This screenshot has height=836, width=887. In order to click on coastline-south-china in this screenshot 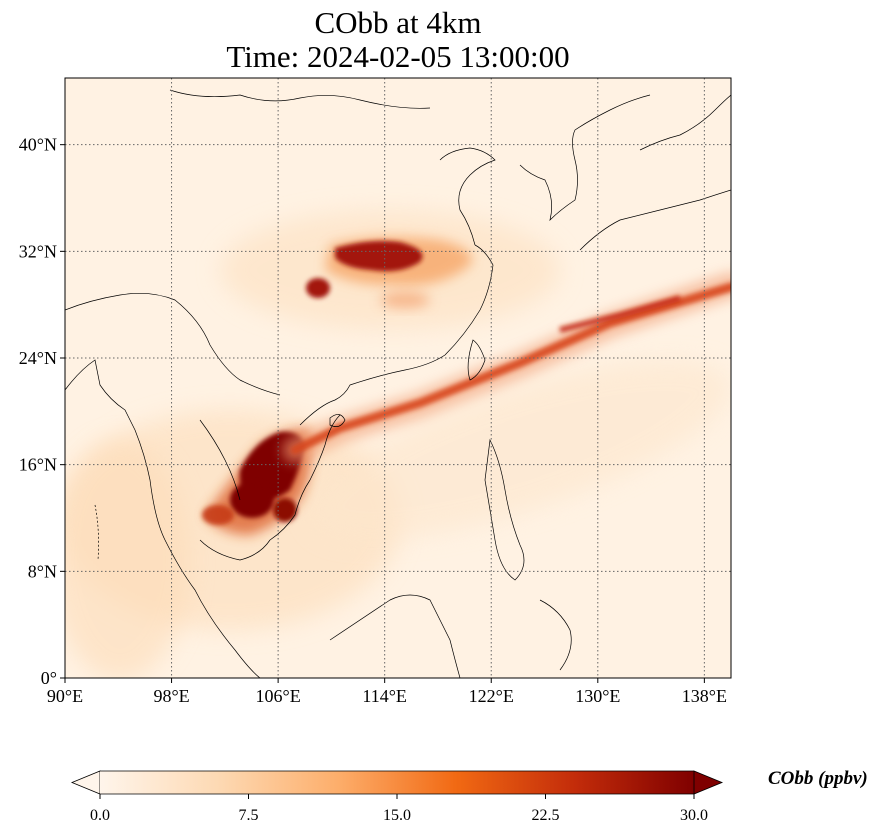, I will do `click(396, 335)`.